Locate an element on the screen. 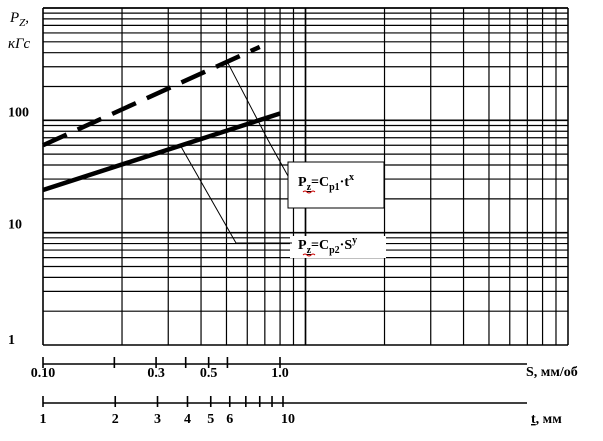 This screenshot has width=603, height=441. t-tick-label: 2 is located at coordinates (115, 419).